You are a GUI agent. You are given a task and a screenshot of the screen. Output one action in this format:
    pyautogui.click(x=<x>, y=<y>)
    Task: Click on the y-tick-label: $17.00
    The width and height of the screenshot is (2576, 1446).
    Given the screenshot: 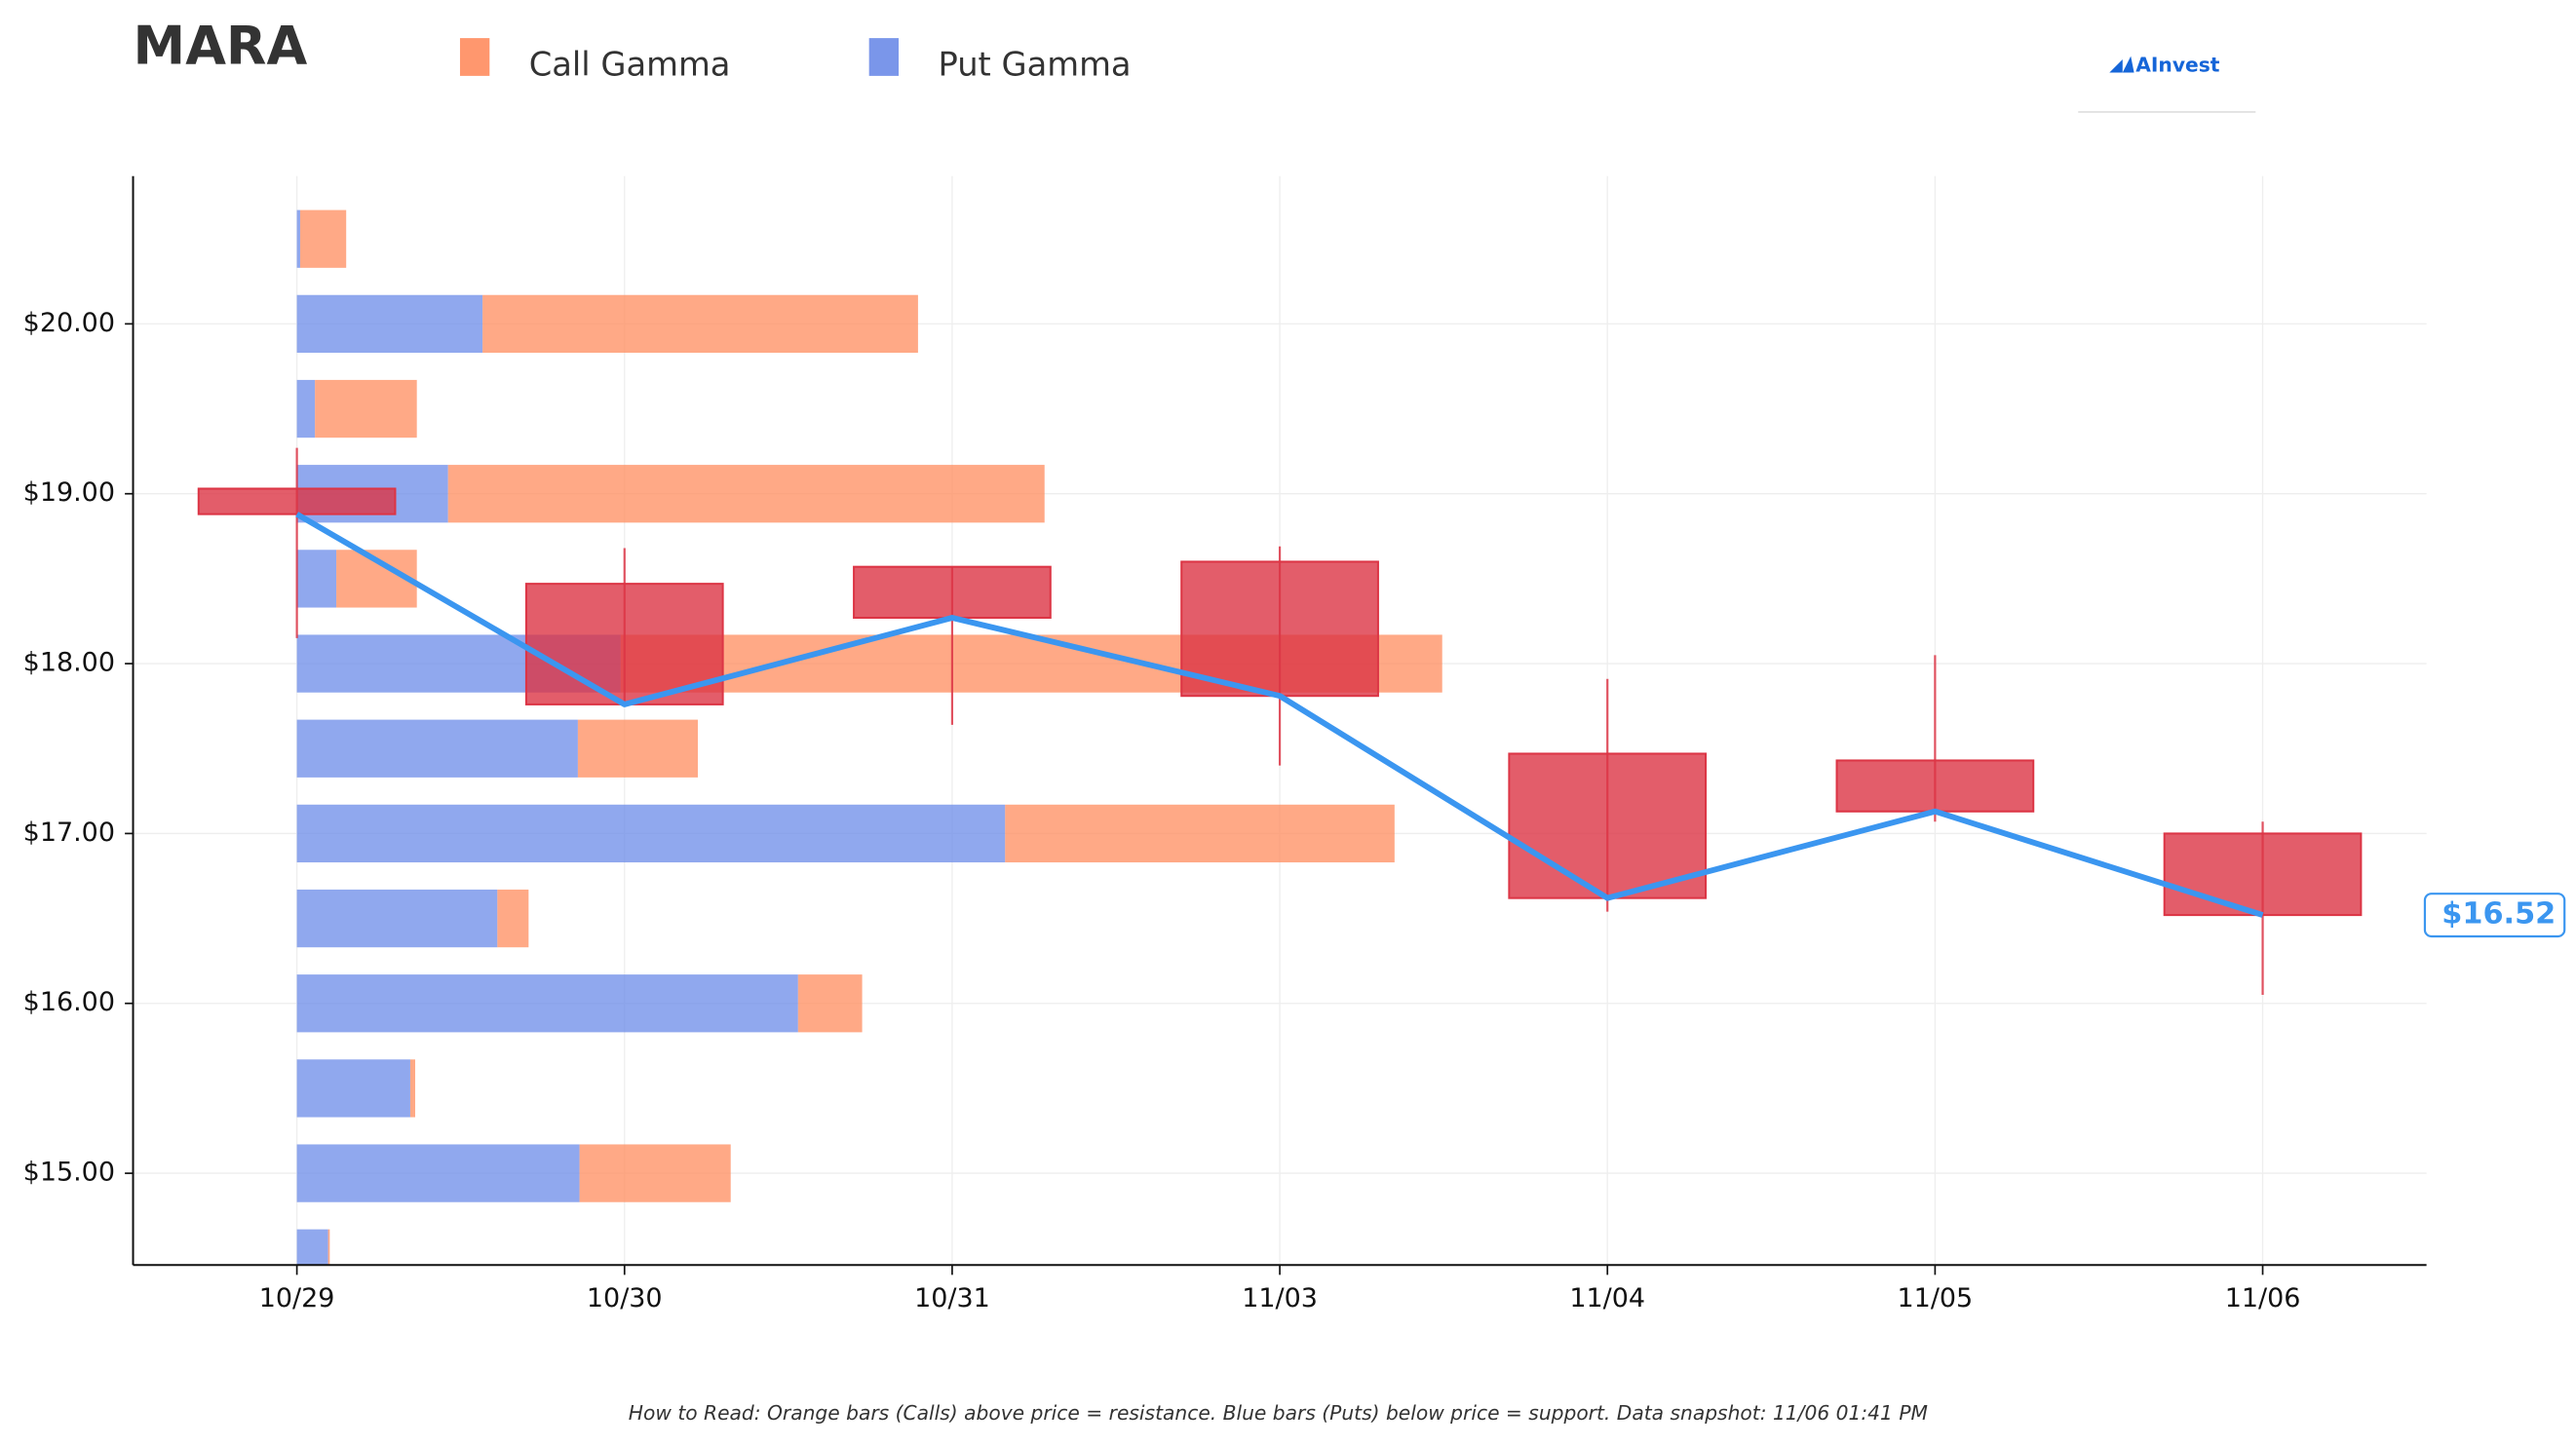 What is the action you would take?
    pyautogui.click(x=69, y=833)
    